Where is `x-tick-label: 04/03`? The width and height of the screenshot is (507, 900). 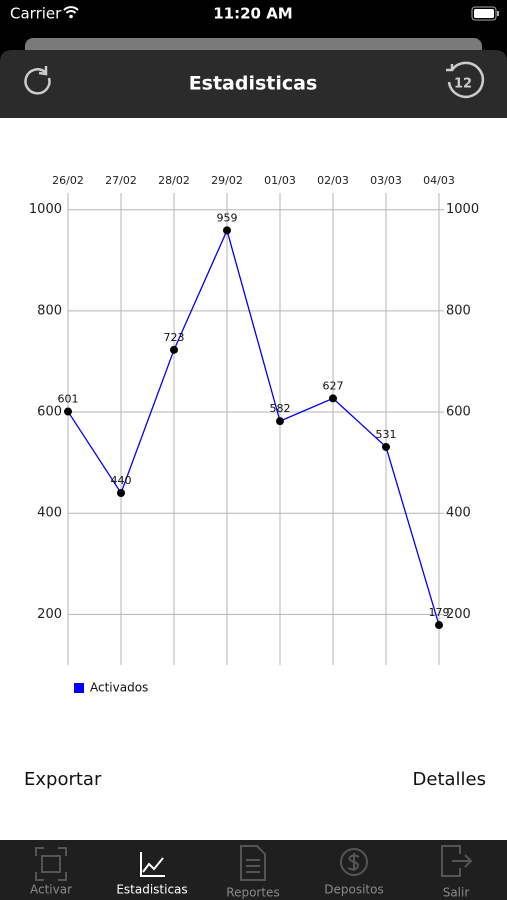 x-tick-label: 04/03 is located at coordinates (439, 180).